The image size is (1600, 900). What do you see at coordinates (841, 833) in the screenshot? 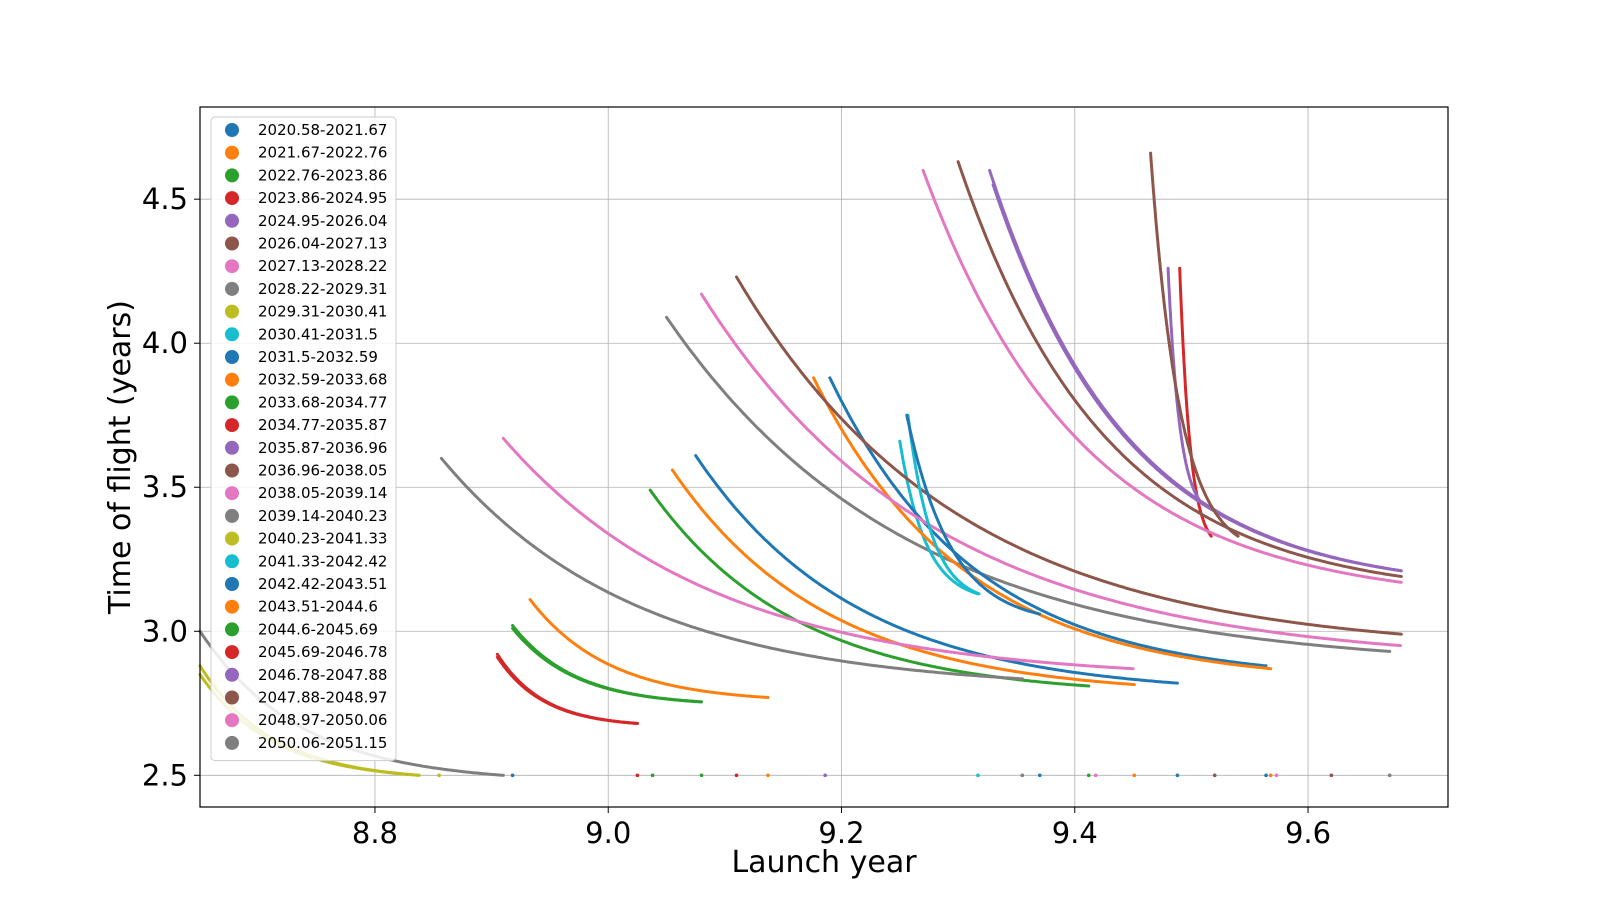
I see `x-tick-label: 9.2` at bounding box center [841, 833].